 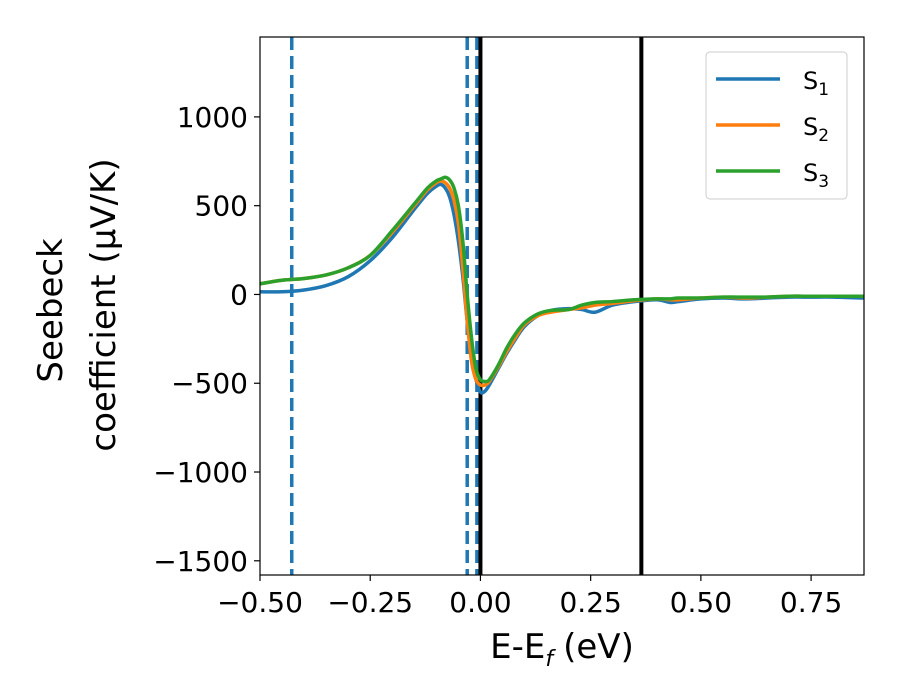 I want to click on x-tick-label: 0.00, so click(x=480, y=602).